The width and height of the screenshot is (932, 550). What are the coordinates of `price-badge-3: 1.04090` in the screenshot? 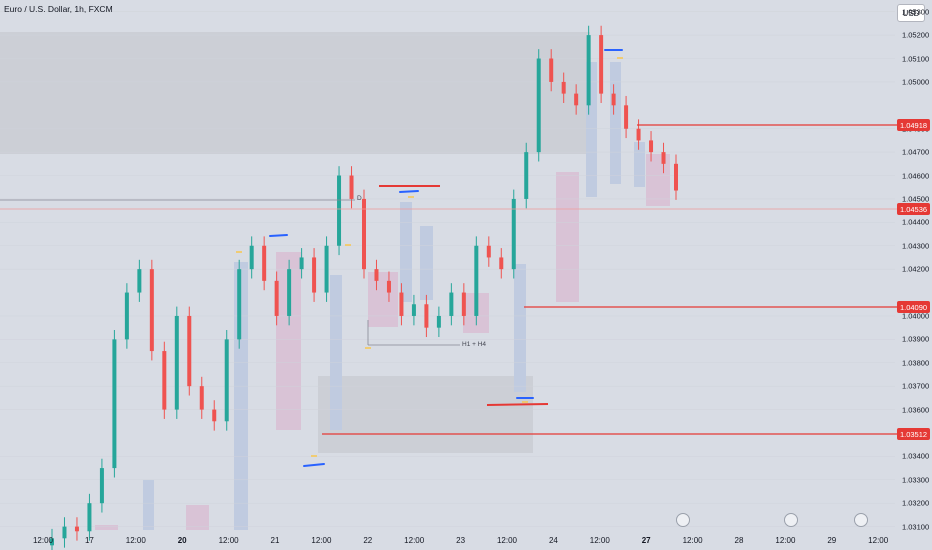 It's located at (913, 307).